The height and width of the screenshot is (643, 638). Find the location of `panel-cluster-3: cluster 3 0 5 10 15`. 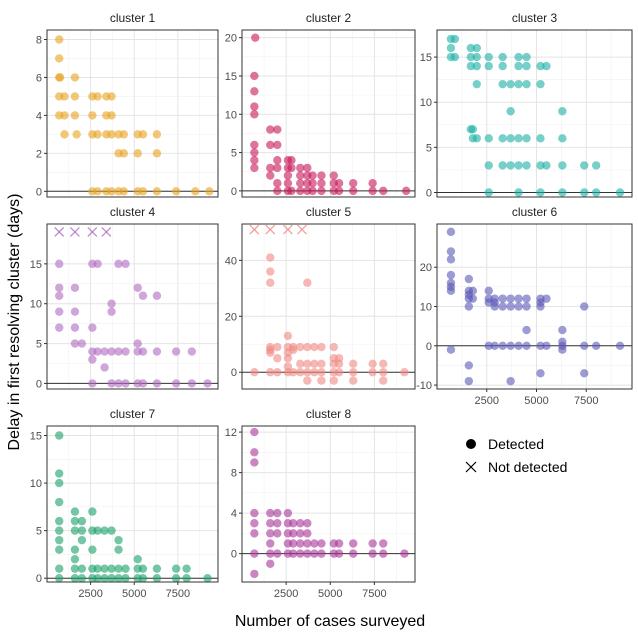

panel-cluster-3: cluster 3 0 5 10 15 is located at coordinates (526, 105).